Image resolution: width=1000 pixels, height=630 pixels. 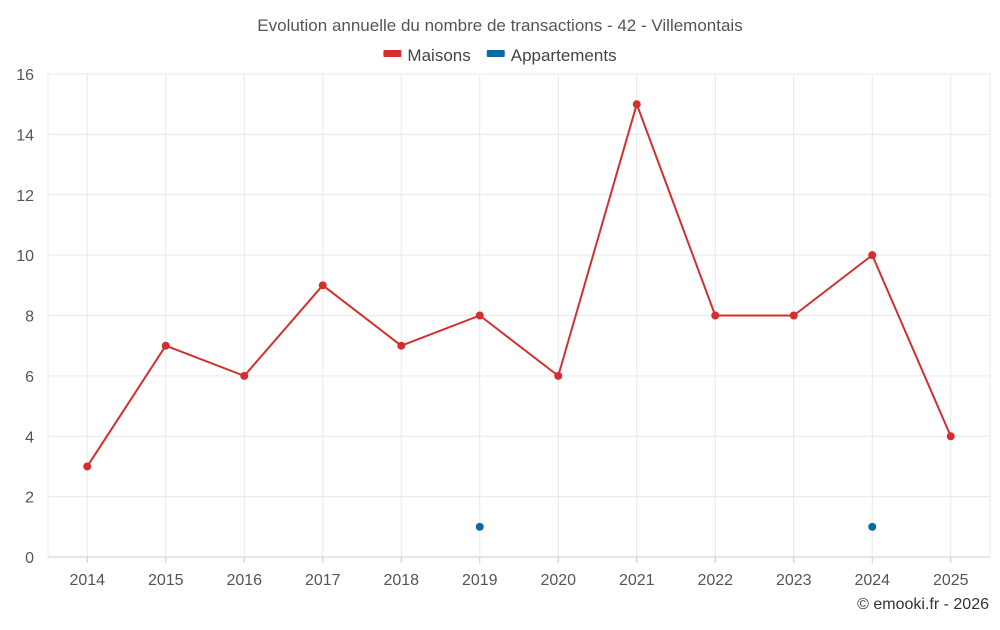 I want to click on y-tick-label: 2, so click(x=29, y=498).